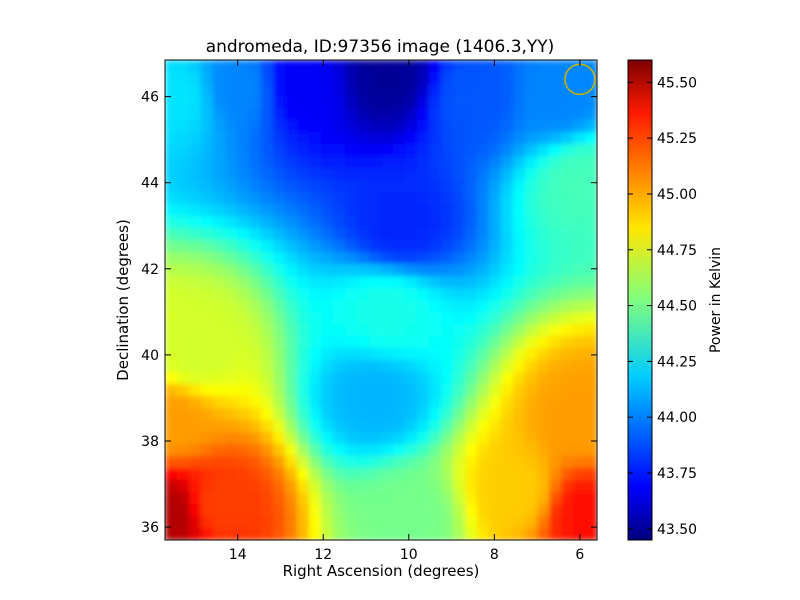 This screenshot has height=600, width=800. What do you see at coordinates (381, 571) in the screenshot?
I see `x-axis-label: Right Ascension (degrees)` at bounding box center [381, 571].